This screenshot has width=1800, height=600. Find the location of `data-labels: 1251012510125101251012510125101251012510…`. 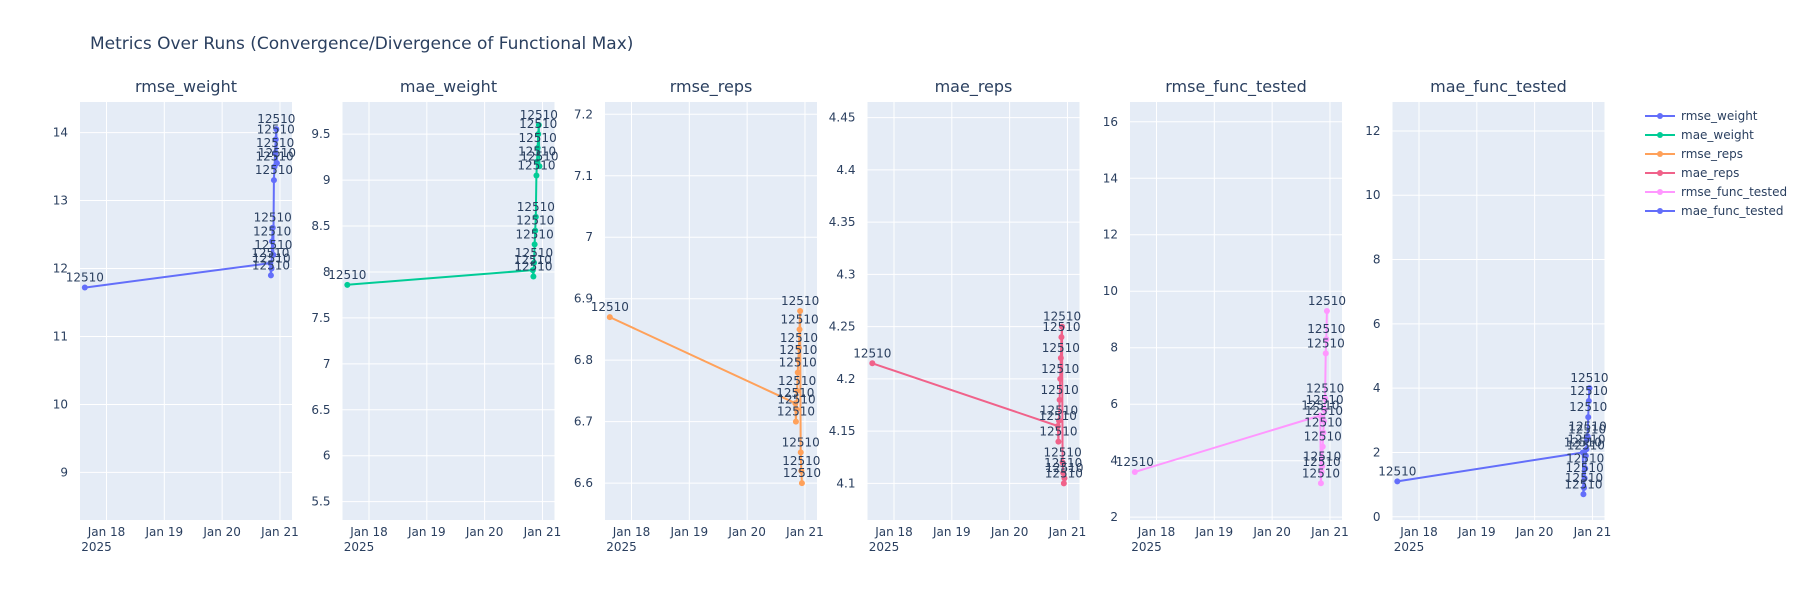

data-labels: 1251012510125101251012510125101251012510… is located at coordinates (968, 395).